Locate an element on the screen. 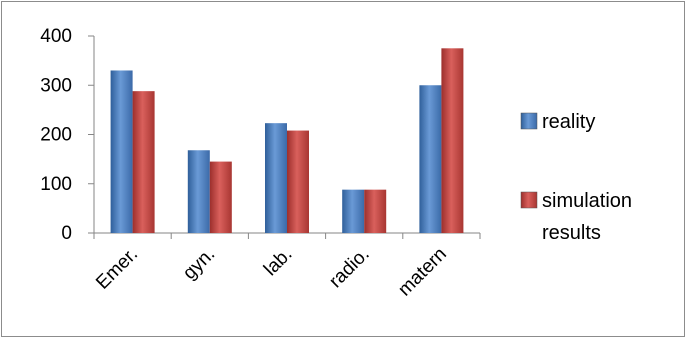 The height and width of the screenshot is (340, 688). bar-reality-emer is located at coordinates (121, 151).